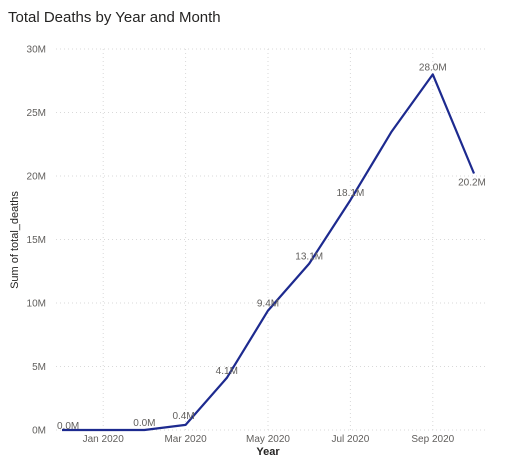  What do you see at coordinates (39, 367) in the screenshot?
I see `y-tick-label: 5M` at bounding box center [39, 367].